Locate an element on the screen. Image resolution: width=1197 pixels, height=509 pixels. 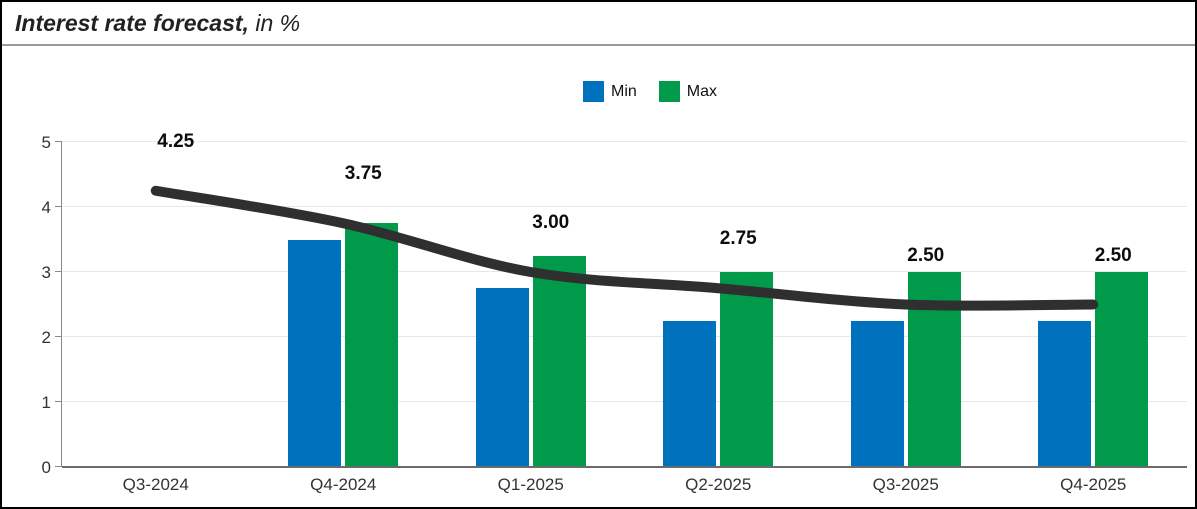
title-underline is located at coordinates (598, 45).